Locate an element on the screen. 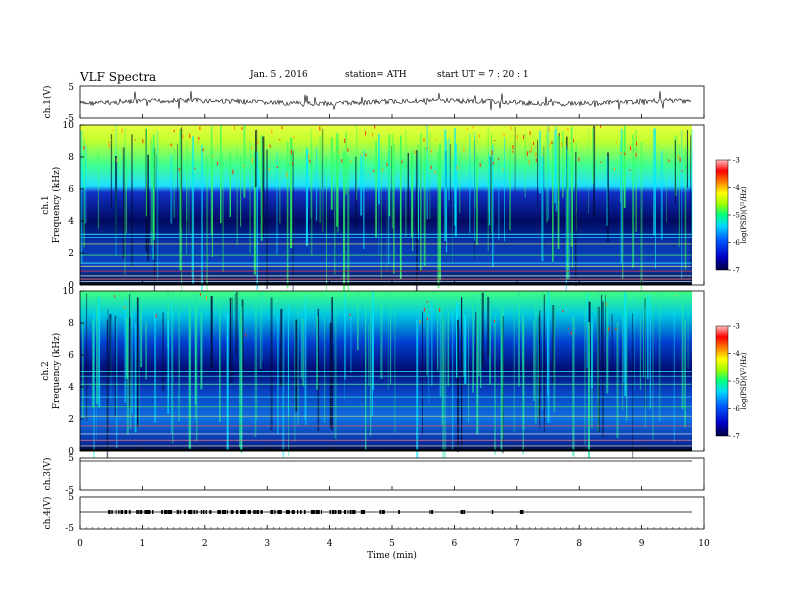  ch4-waveform-frame is located at coordinates (392, 513).